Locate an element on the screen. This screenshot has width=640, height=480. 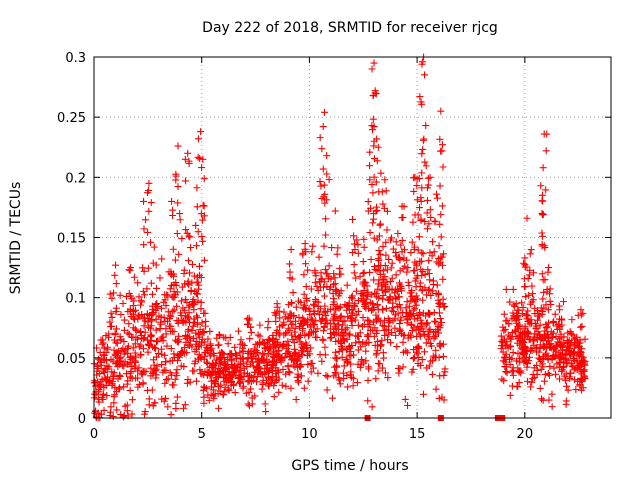
y-tick-label: 0.1 is located at coordinates (75, 299).